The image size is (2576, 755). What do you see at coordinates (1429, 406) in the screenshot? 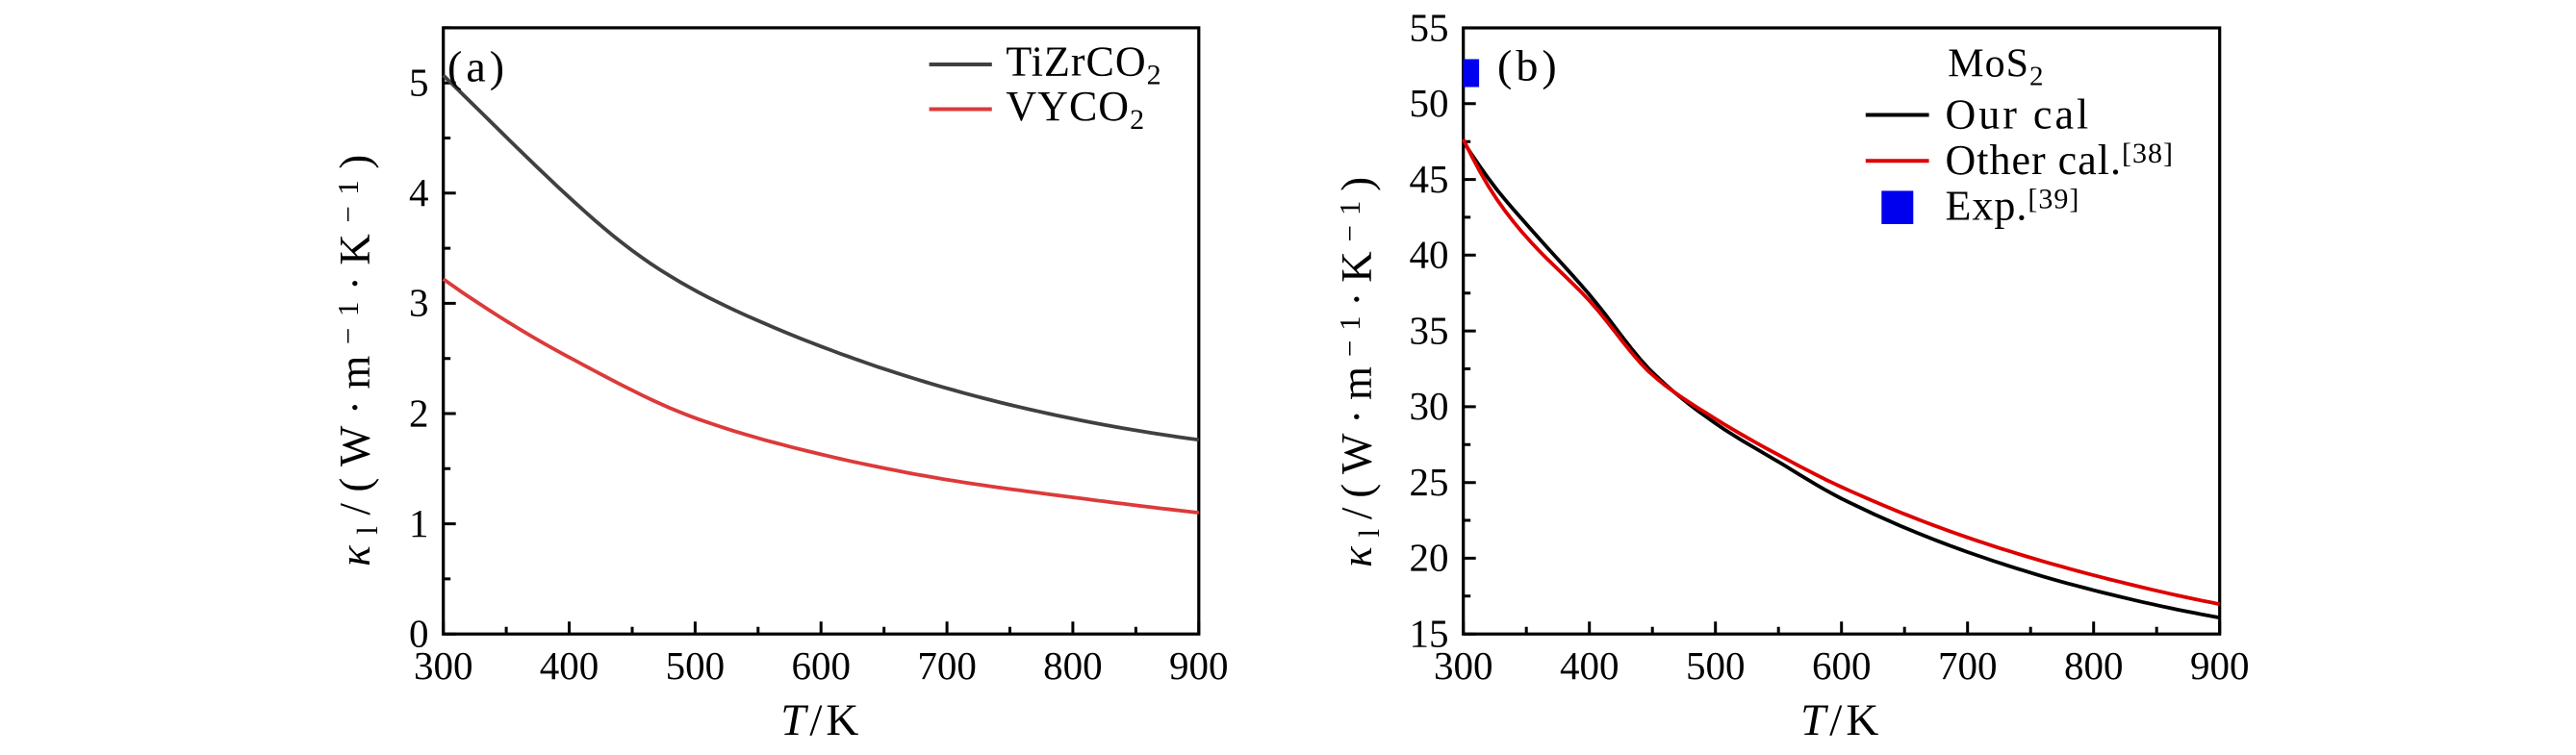
I see `svg-text: 30` at bounding box center [1429, 406].